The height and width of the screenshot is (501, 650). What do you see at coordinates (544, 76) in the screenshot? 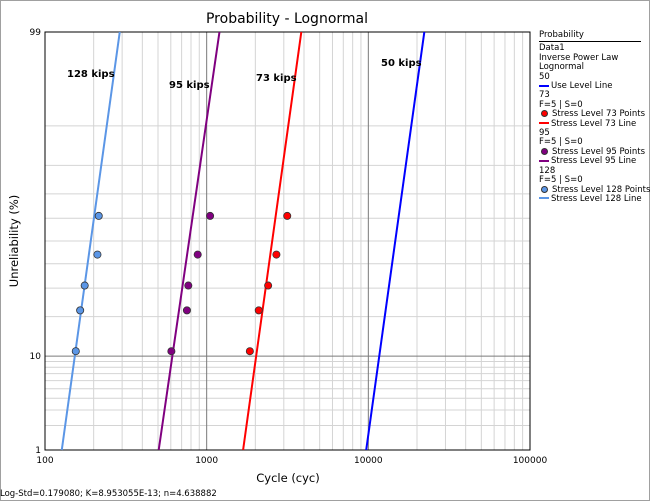
I see `legend-entry-label: 50` at bounding box center [544, 76].